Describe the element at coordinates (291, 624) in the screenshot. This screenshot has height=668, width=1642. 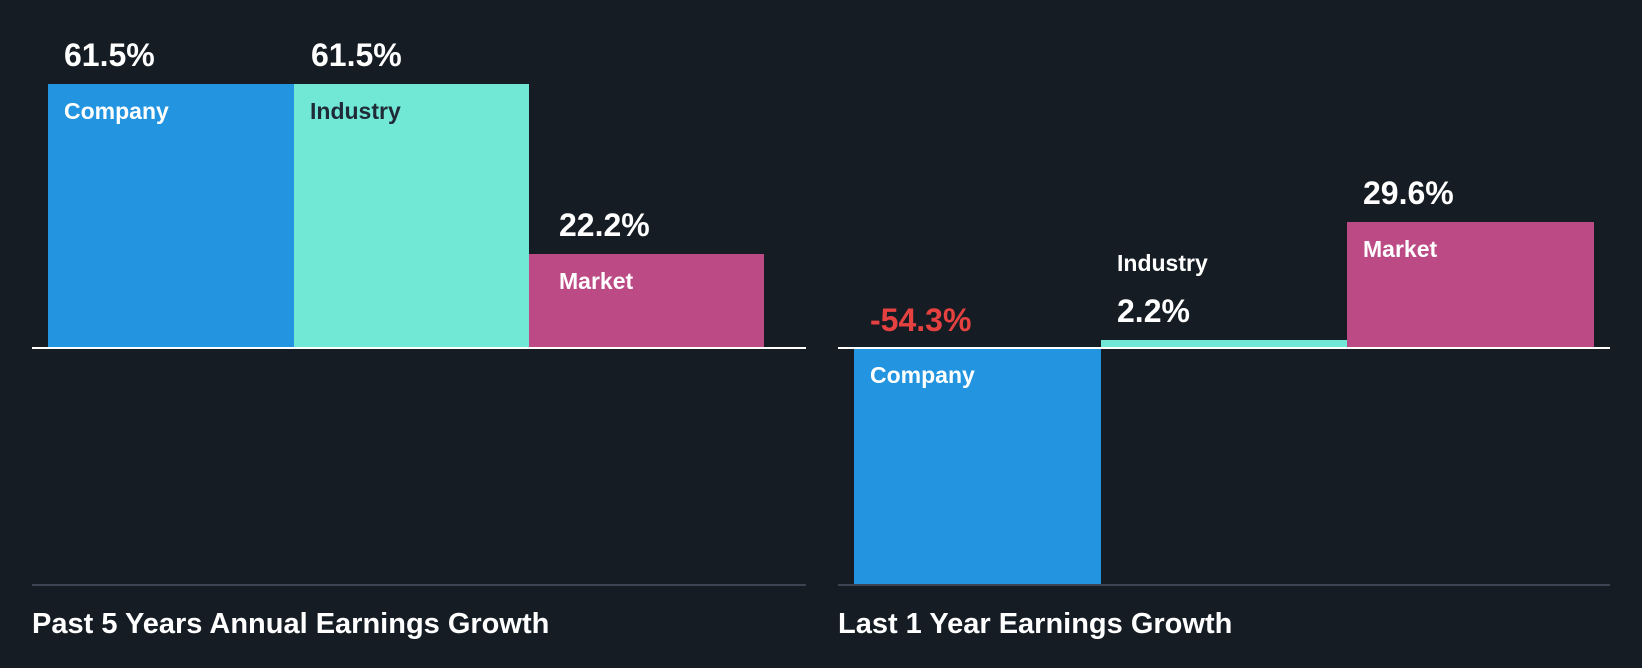
I see `chart-title: Past 5 Years Annual Earnings Growth` at that location.